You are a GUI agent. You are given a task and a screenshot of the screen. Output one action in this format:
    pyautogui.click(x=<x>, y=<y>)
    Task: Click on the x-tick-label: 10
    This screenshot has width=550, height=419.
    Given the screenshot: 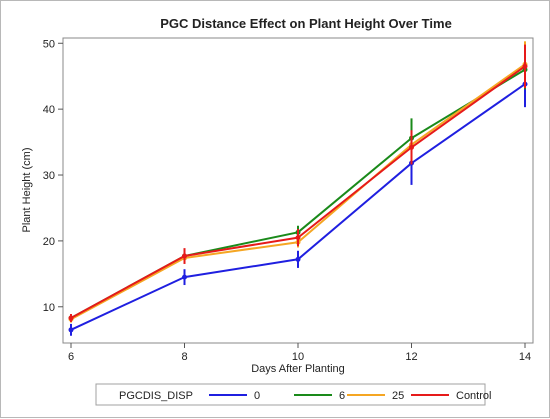 What is the action you would take?
    pyautogui.click(x=298, y=357)
    